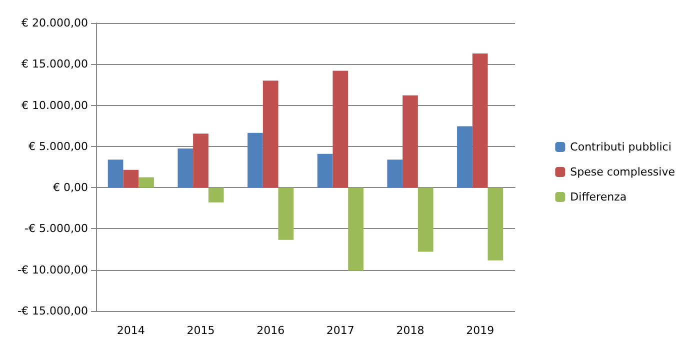 Image resolution: width=698 pixels, height=344 pixels. I want to click on x-tick-label: 2014, so click(130, 330).